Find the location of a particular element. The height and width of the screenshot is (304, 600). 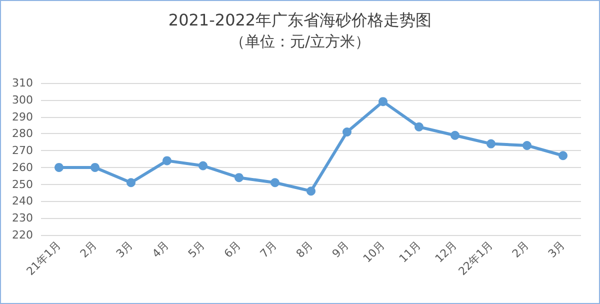

chart-subtitle: （单位：元/立方米） is located at coordinates (300, 41).